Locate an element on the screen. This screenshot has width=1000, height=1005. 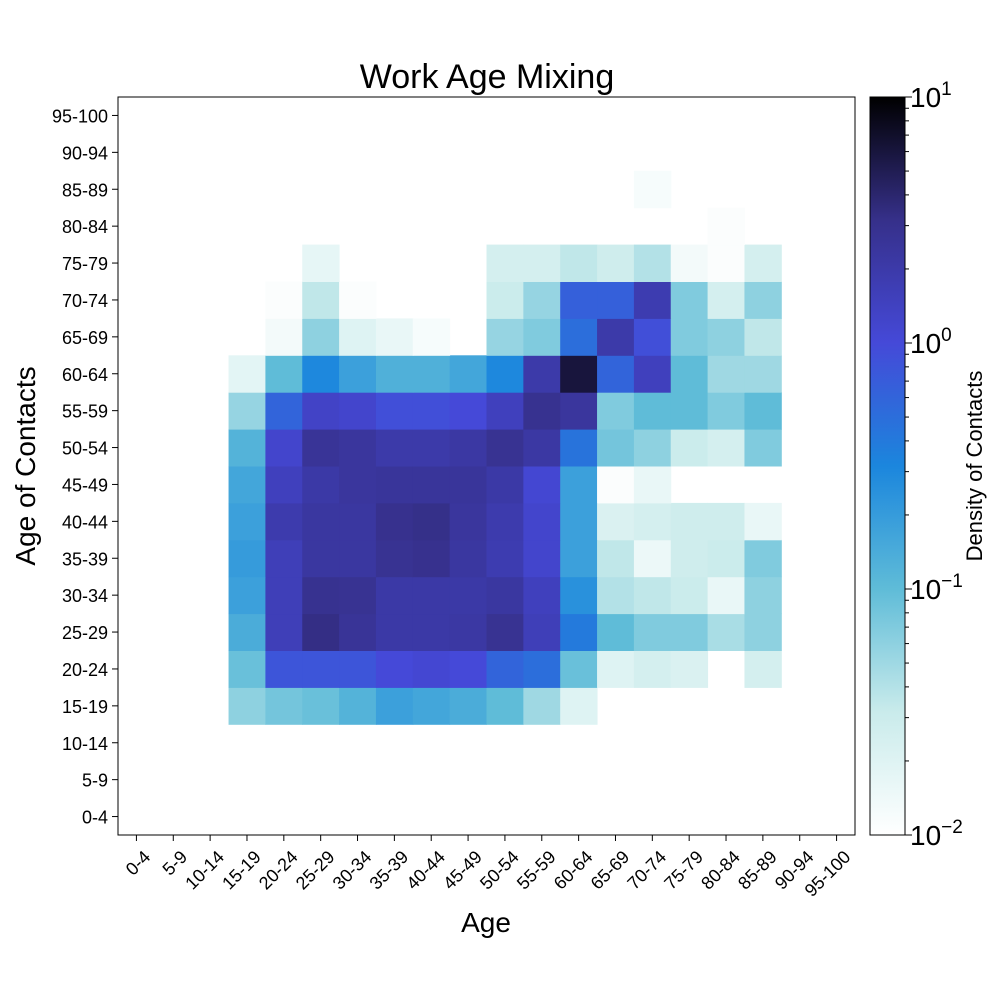
y-tick-label: 85-89 is located at coordinates (85, 190).